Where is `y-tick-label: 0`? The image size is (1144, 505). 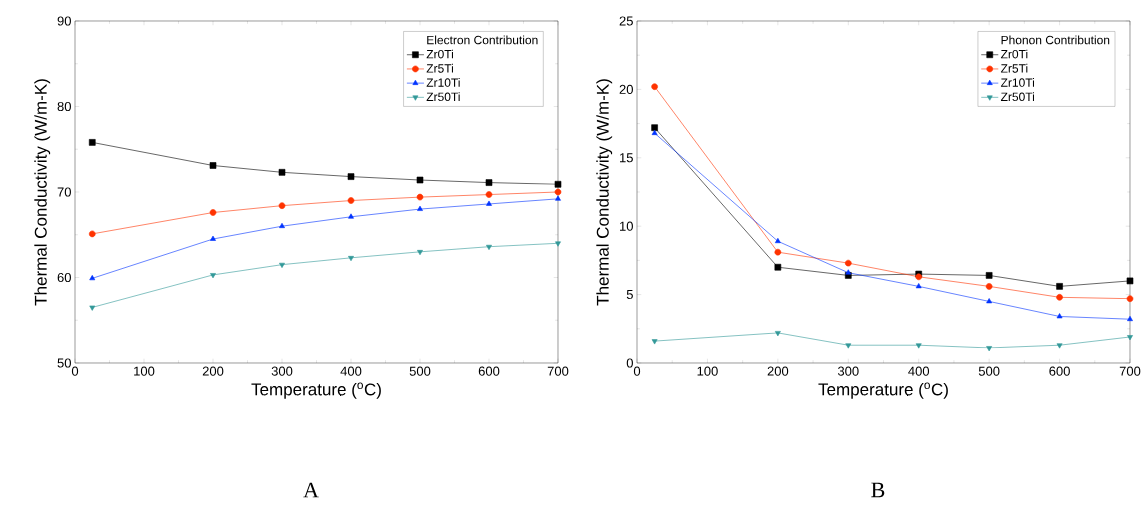 y-tick-label: 0 is located at coordinates (629, 363).